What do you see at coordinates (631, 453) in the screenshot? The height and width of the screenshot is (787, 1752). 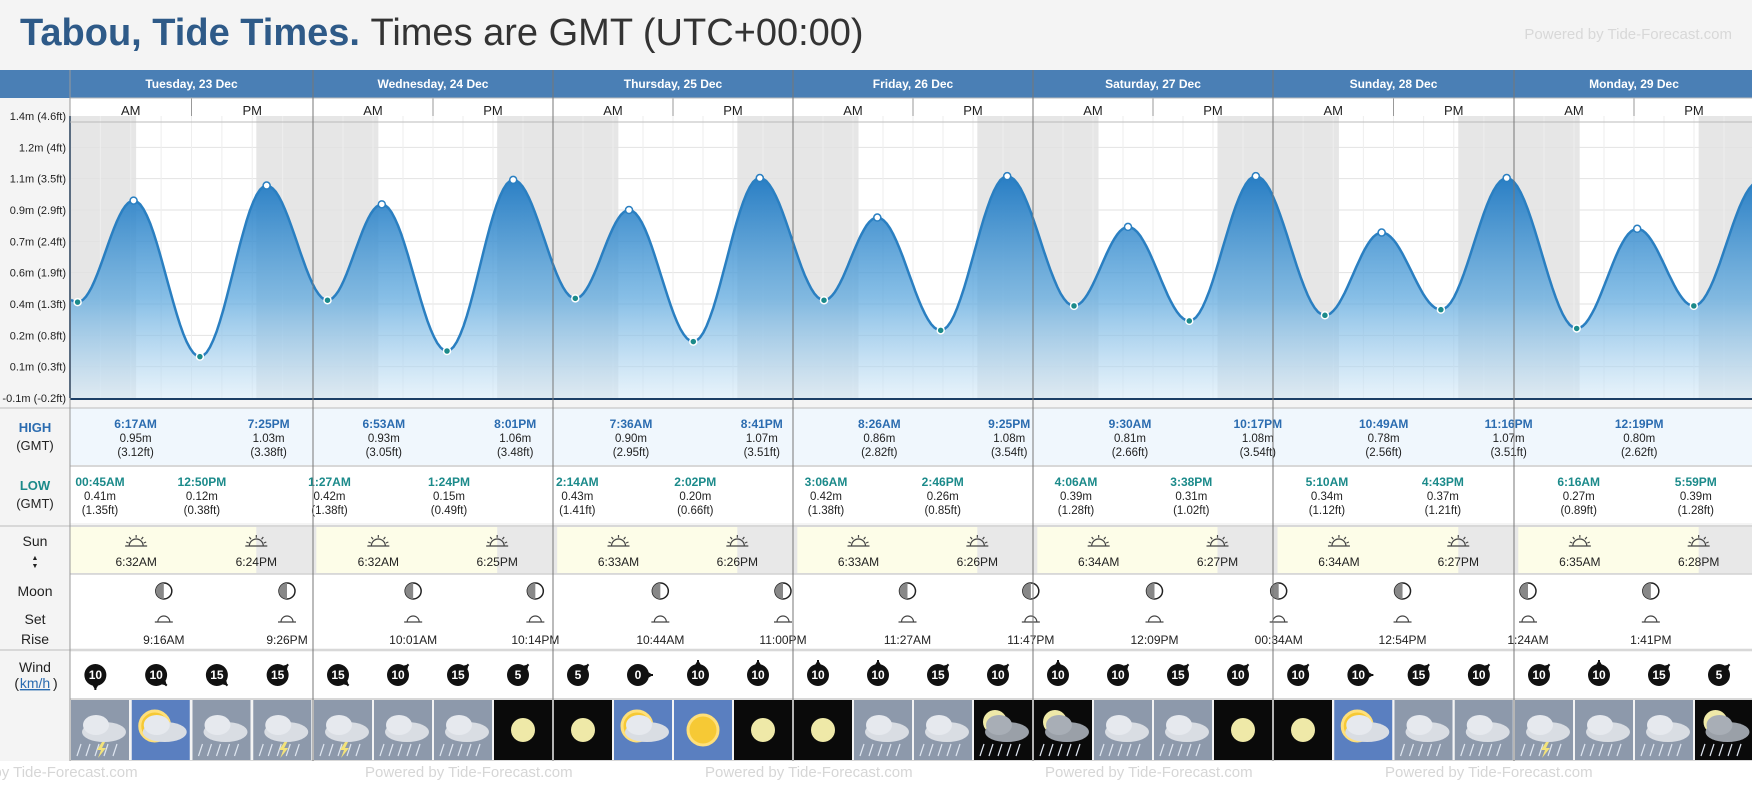 I see `high-tide-height-ft: (2.95ft)` at bounding box center [631, 453].